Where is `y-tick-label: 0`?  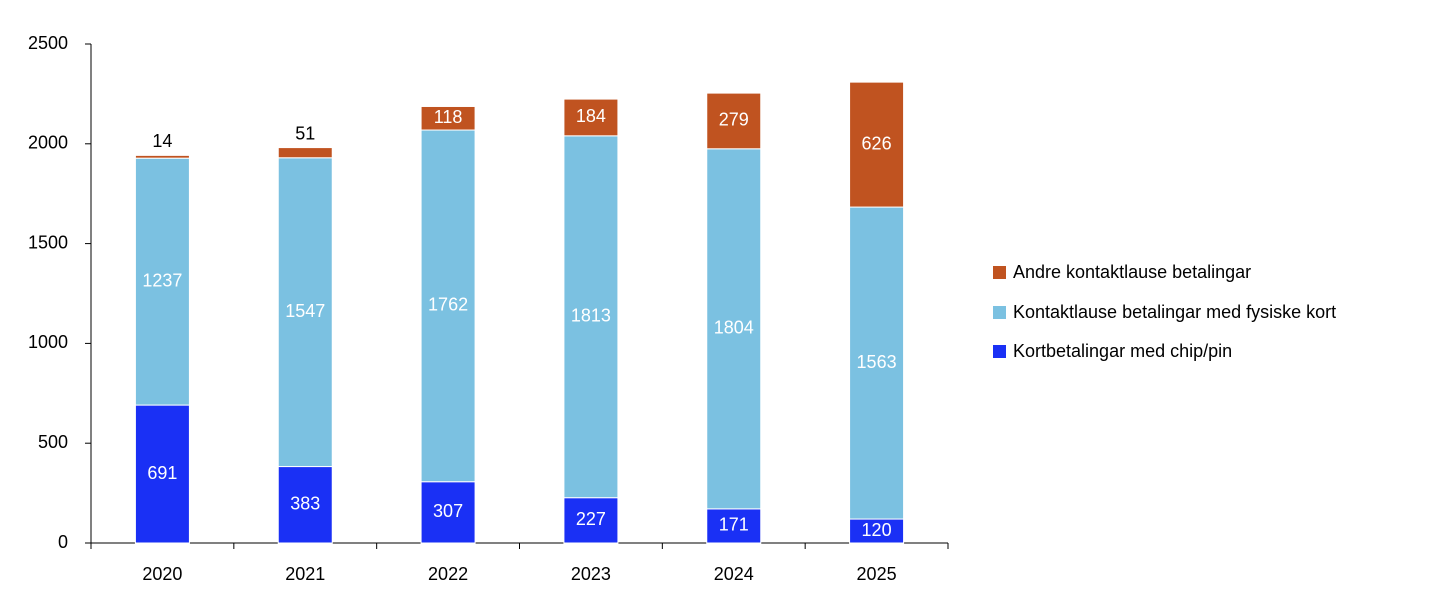
y-tick-label: 0 is located at coordinates (63, 542).